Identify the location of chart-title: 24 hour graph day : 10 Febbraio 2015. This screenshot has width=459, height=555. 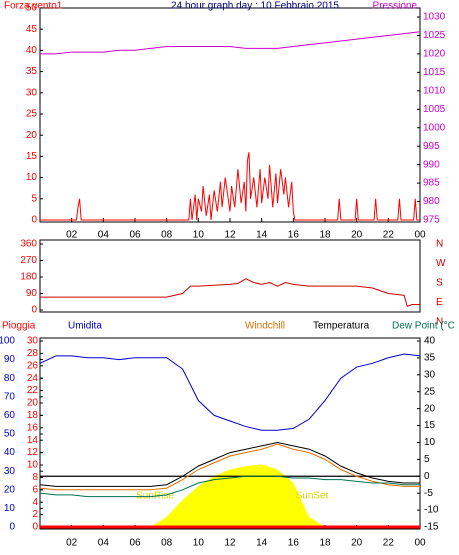
(255, 6).